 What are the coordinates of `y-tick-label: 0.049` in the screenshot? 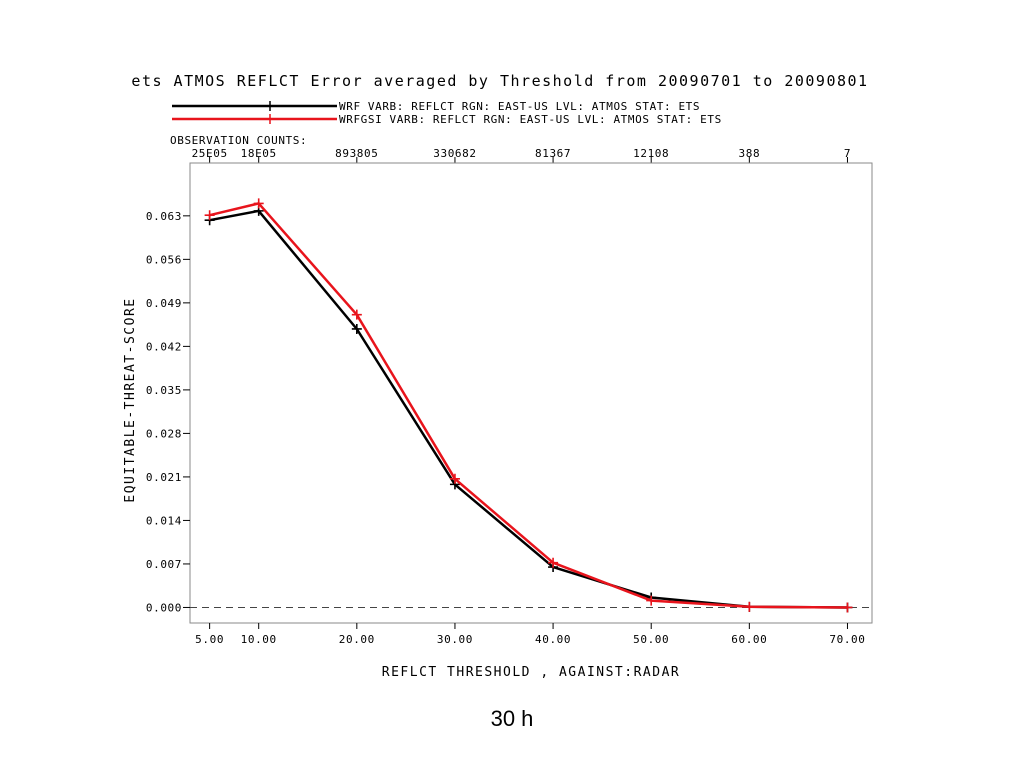 It's located at (164, 303).